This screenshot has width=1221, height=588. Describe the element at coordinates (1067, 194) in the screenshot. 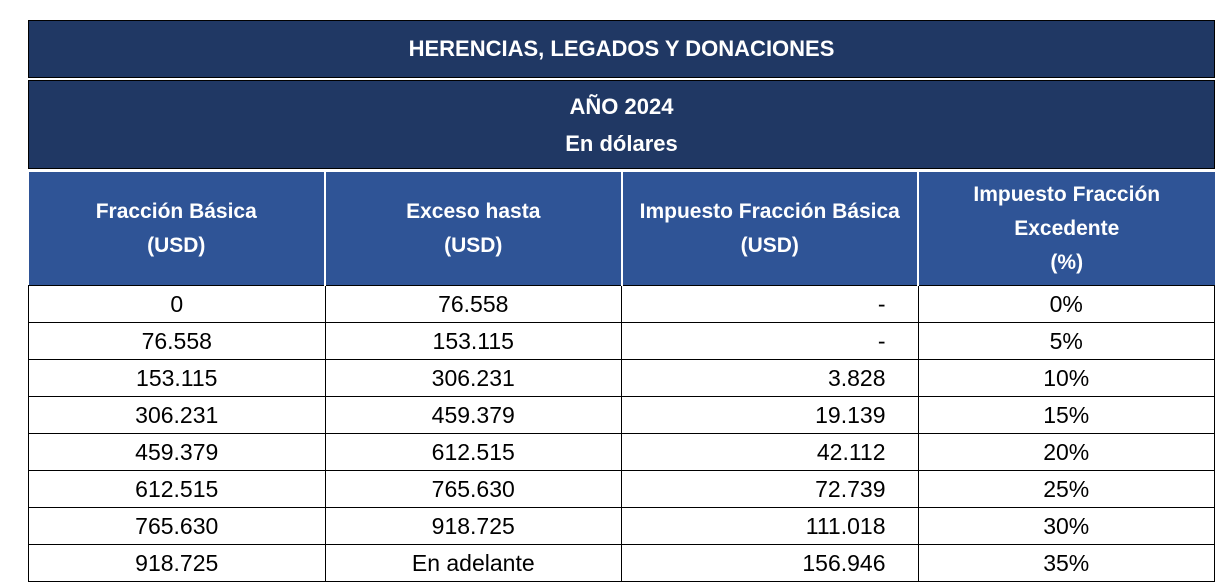

I see `column-header-line: Impuesto Fracción` at that location.